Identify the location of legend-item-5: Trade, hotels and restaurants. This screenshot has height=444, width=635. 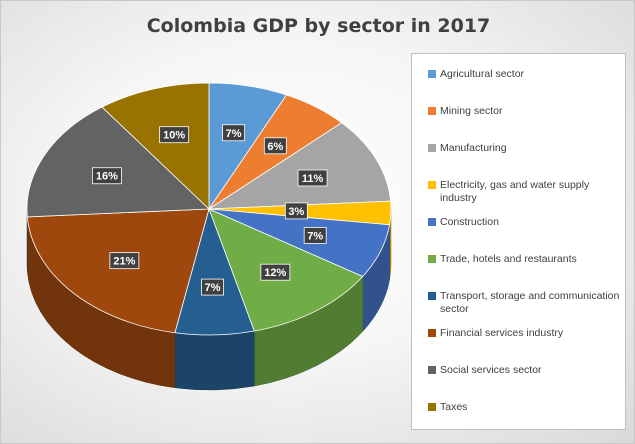
(525, 259).